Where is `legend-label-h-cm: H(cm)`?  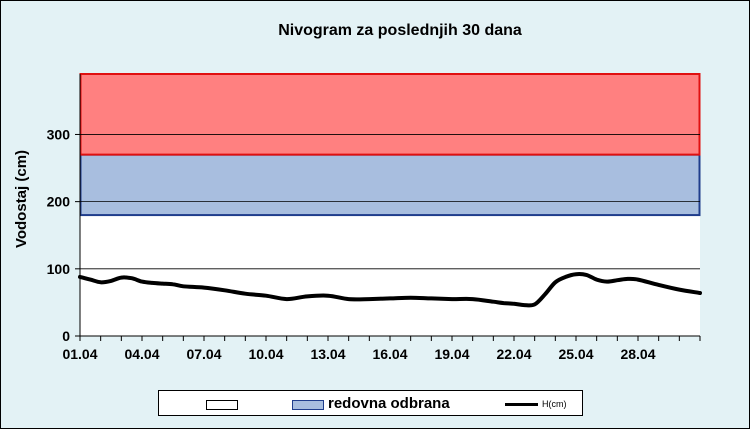 legend-label-h-cm: H(cm) is located at coordinates (554, 404).